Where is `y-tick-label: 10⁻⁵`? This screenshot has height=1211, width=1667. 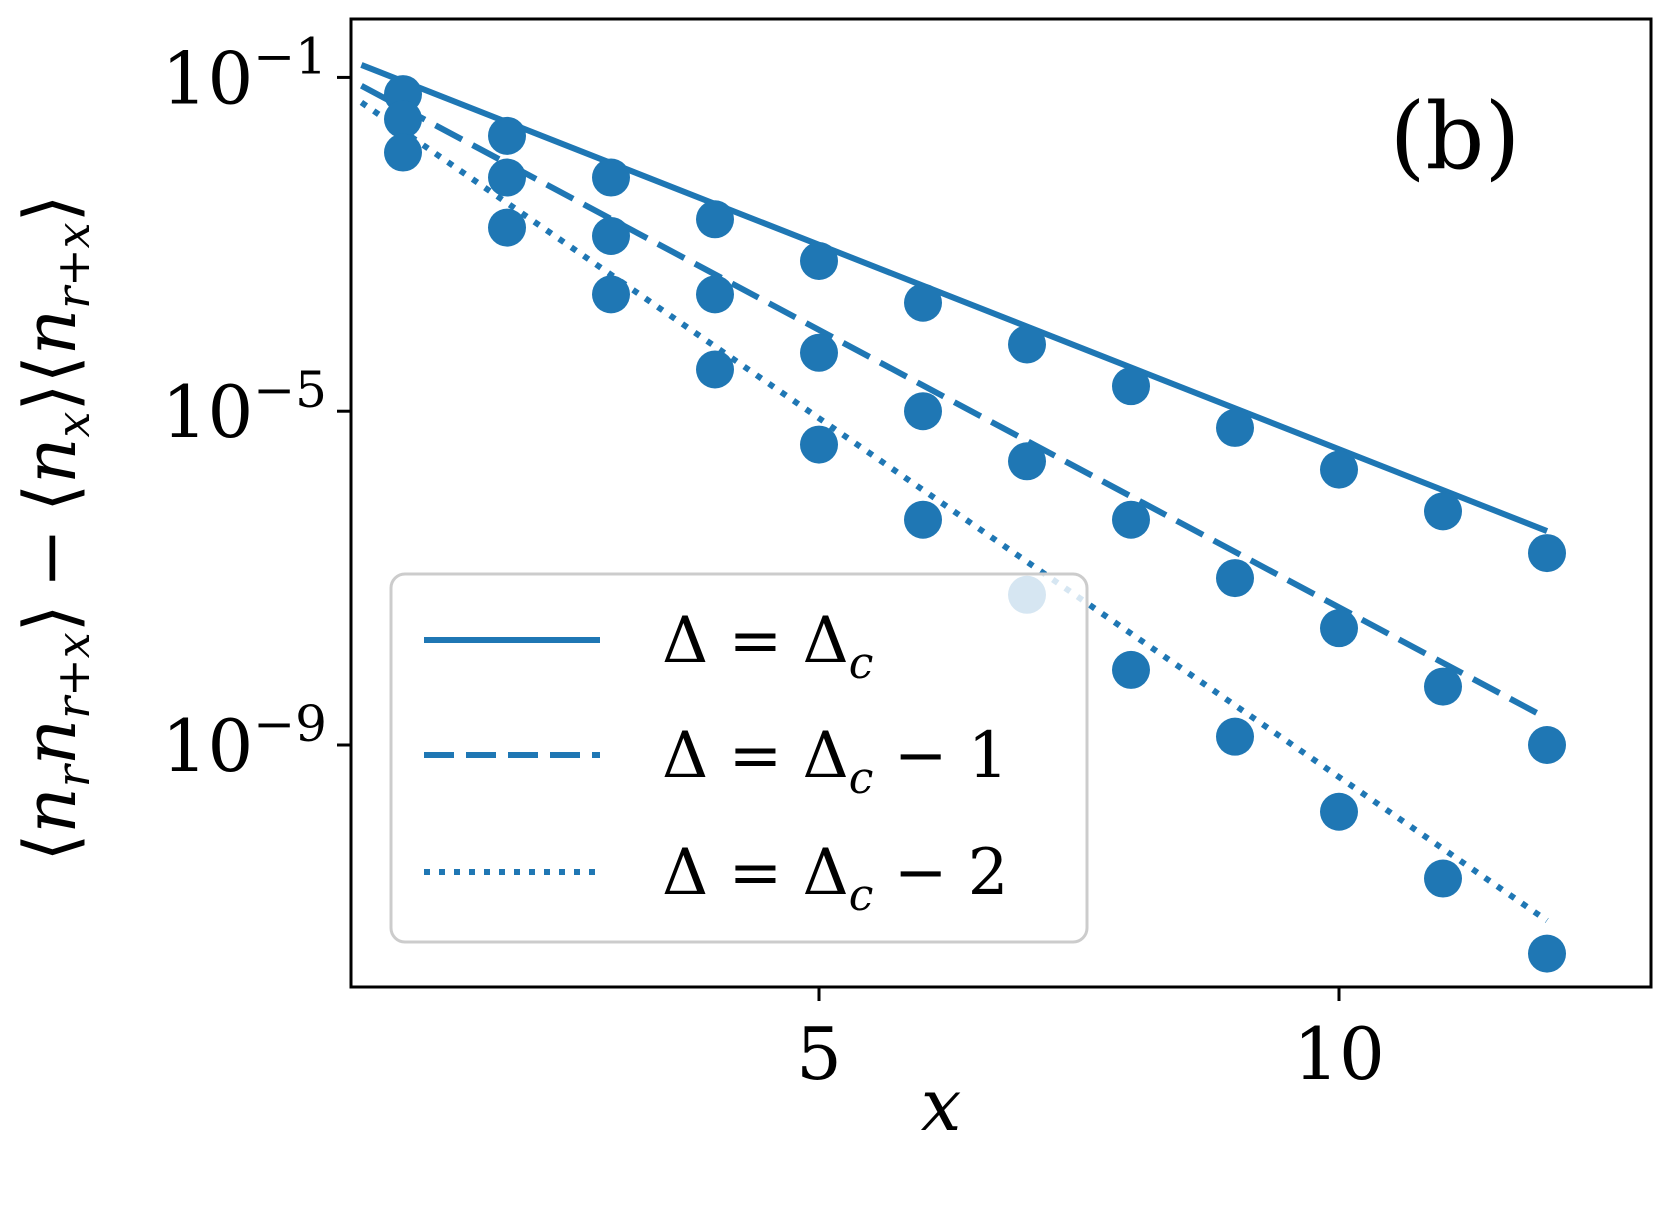 y-tick-label: 10⁻⁵ is located at coordinates (244, 407).